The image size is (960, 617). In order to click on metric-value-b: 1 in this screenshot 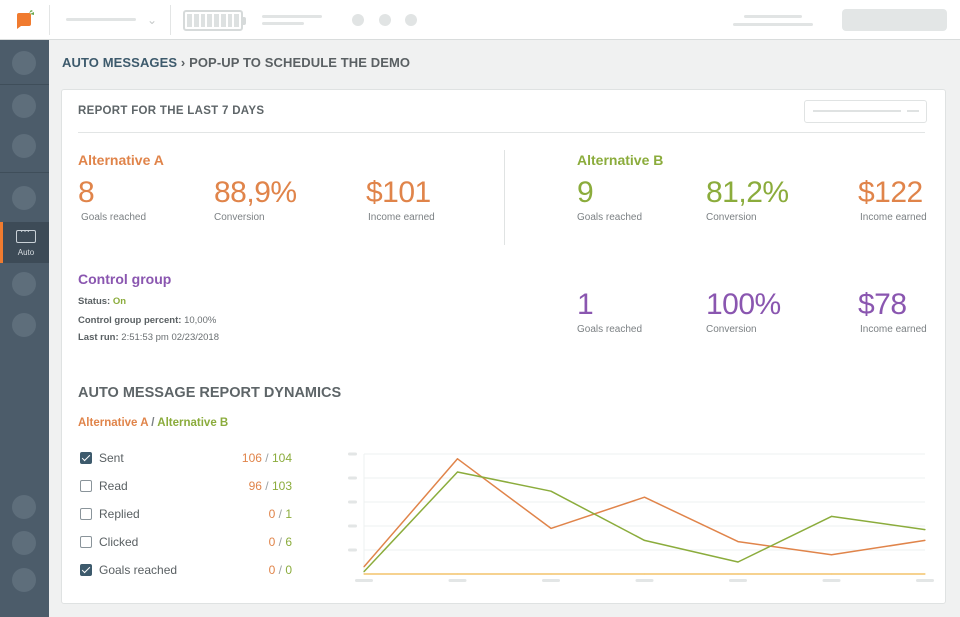, I will do `click(288, 514)`.